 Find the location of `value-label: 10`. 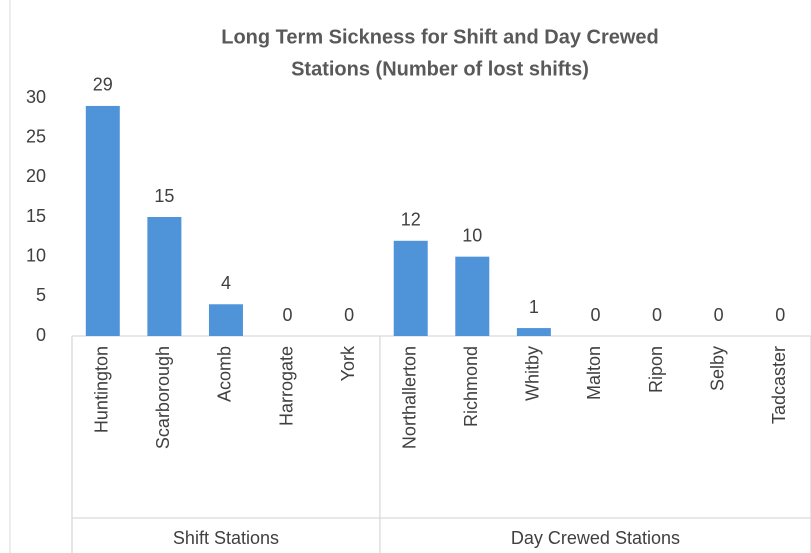

value-label: 10 is located at coordinates (472, 235).